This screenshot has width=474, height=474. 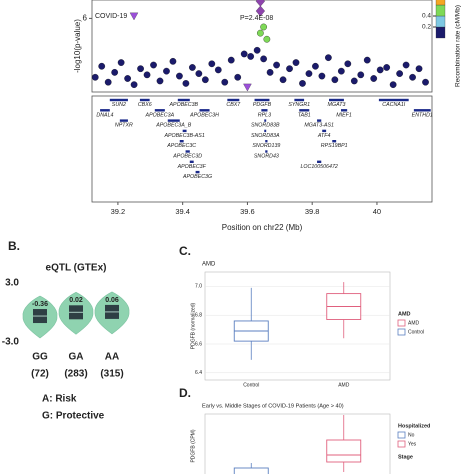 What do you see at coordinates (337, 105) in the screenshot?
I see `gene-label: MGAT3` at bounding box center [337, 105].